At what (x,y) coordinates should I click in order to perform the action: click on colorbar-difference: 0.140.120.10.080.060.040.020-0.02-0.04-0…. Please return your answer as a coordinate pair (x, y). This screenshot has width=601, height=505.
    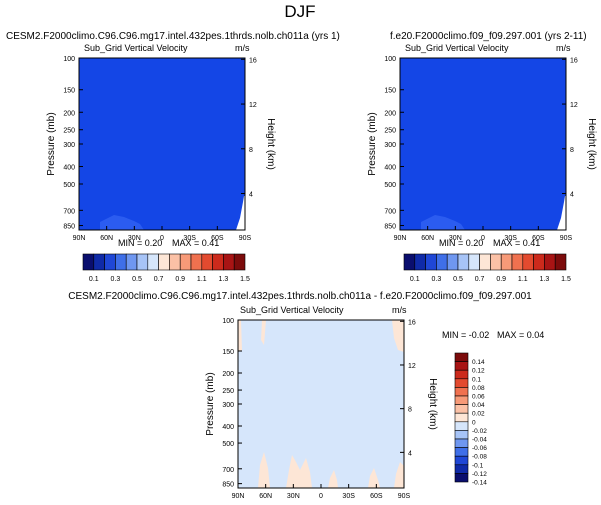
    Looking at the image, I should click on (470, 419).